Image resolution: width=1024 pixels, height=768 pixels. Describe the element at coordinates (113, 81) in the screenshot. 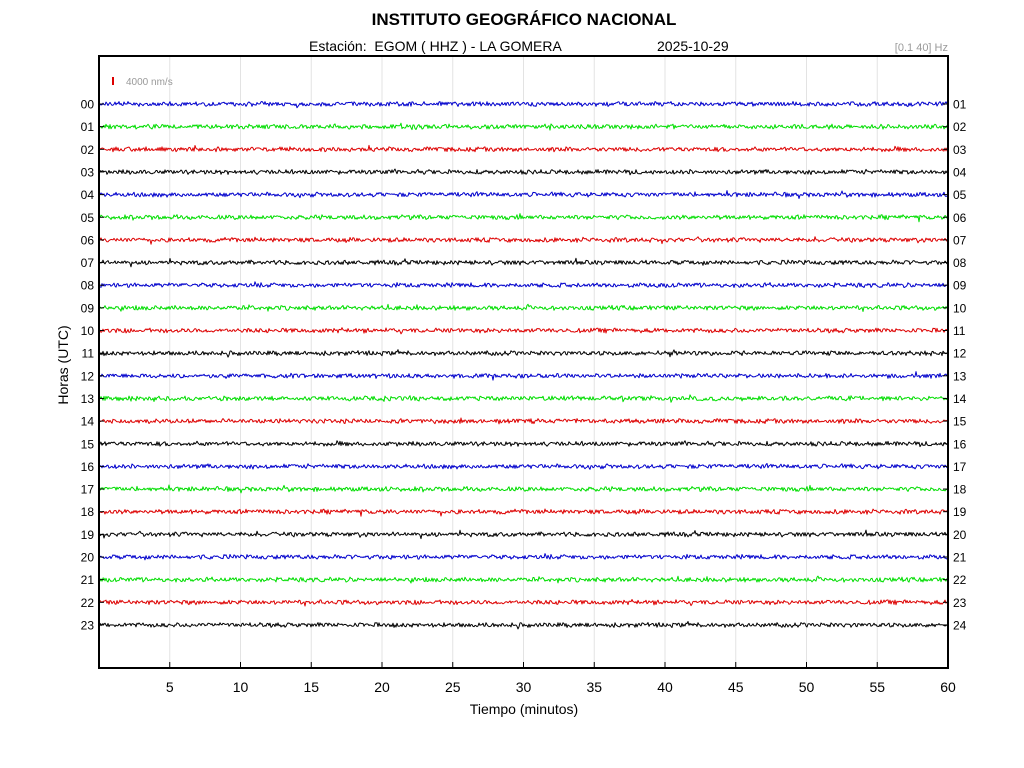

I see `scale-bar` at that location.